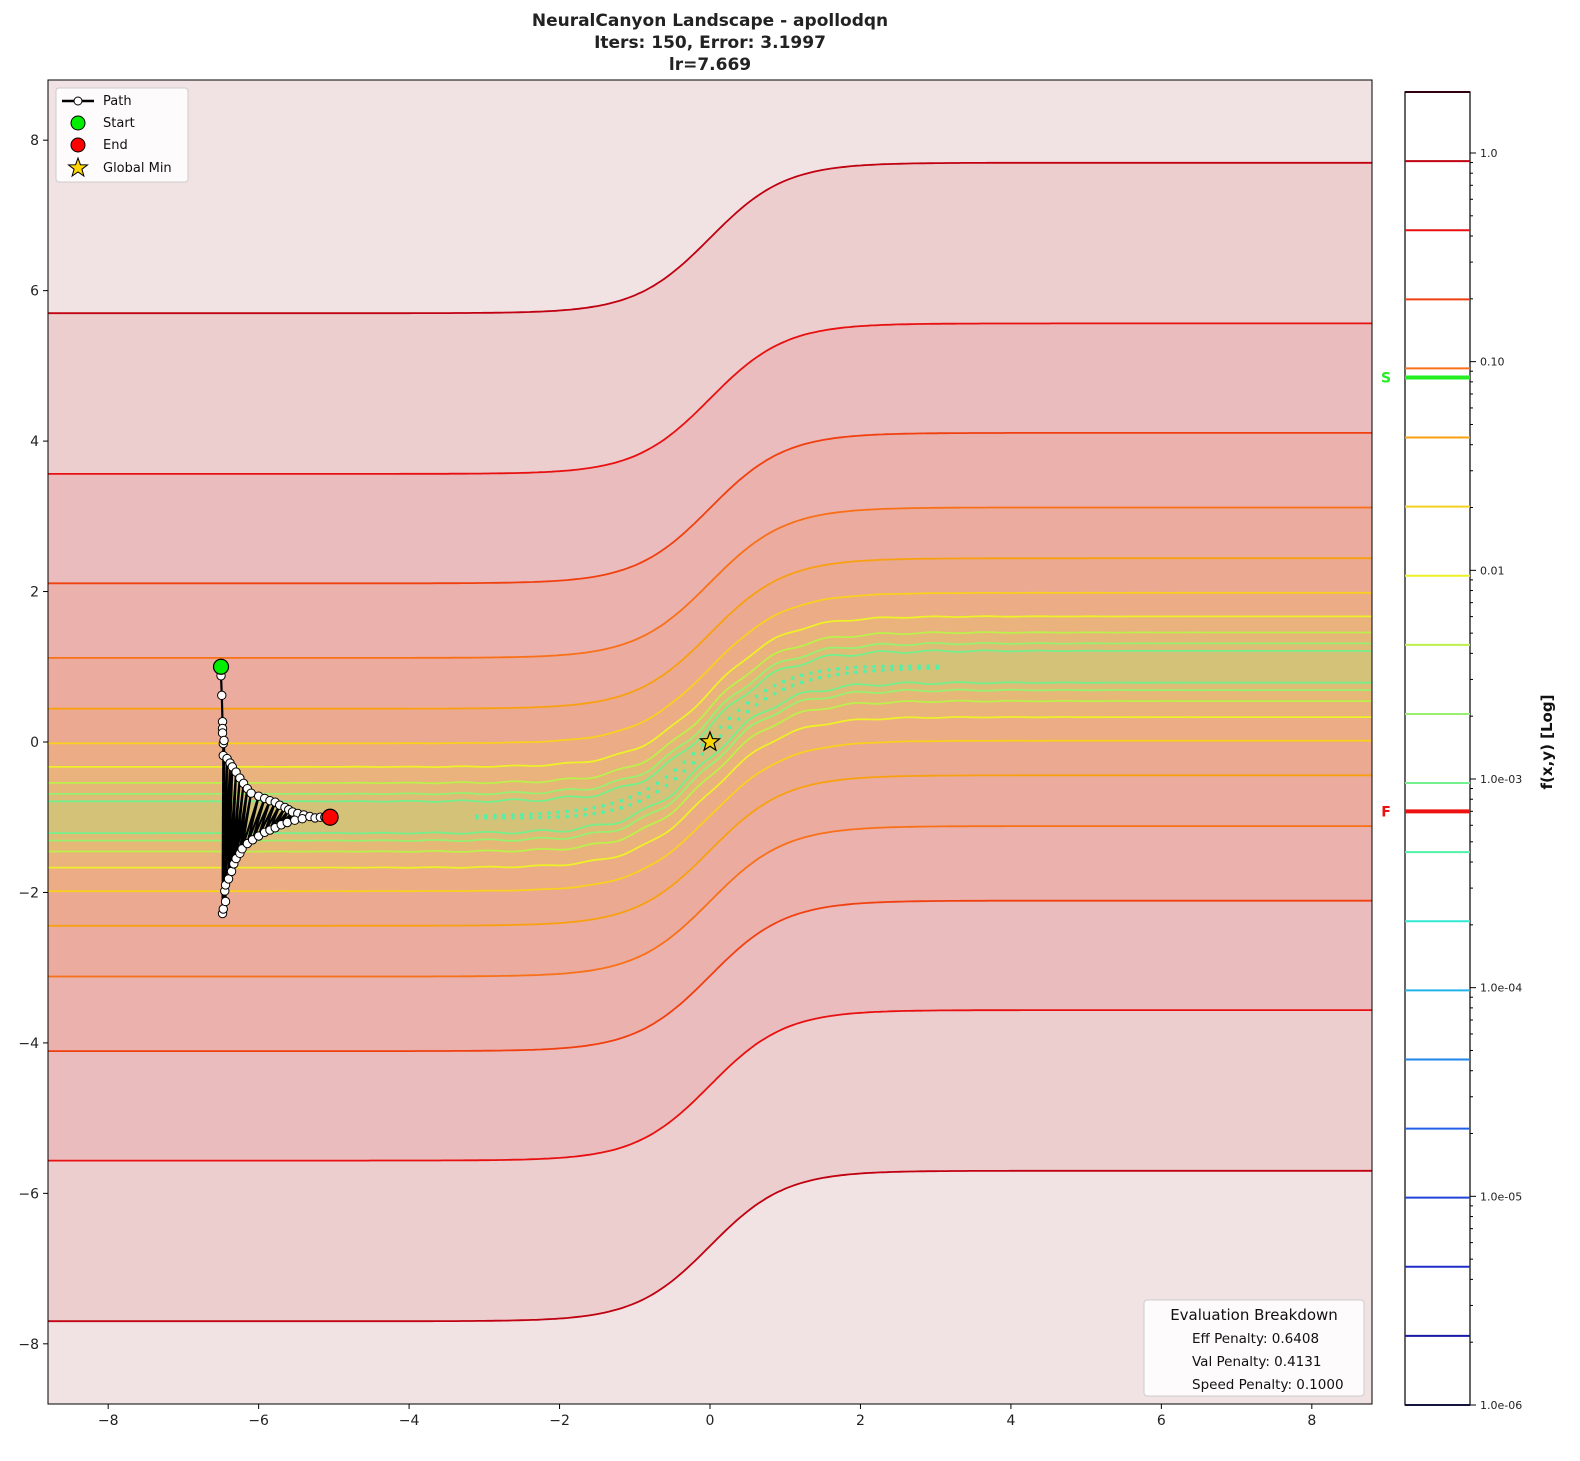 The height and width of the screenshot is (1461, 1580). What do you see at coordinates (102, 123) in the screenshot?
I see `legend-entry-start: Start` at bounding box center [102, 123].